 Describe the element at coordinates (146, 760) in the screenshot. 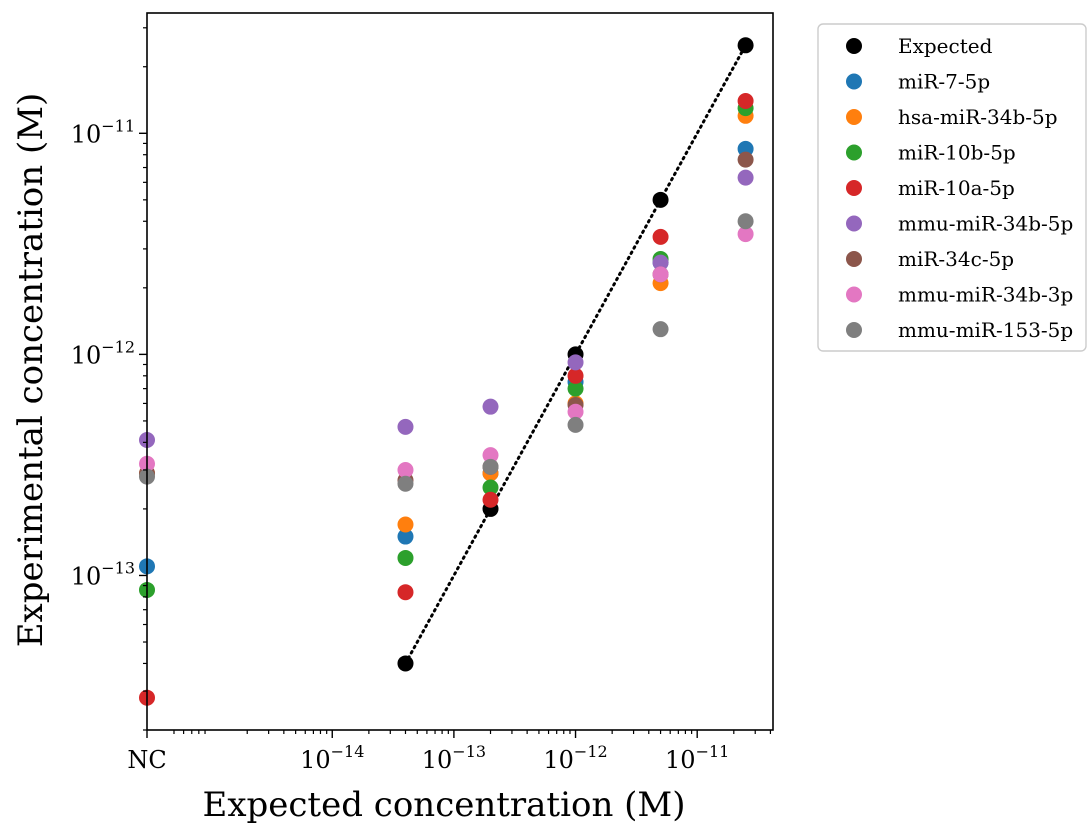

I see `x-tick-label: NC` at that location.